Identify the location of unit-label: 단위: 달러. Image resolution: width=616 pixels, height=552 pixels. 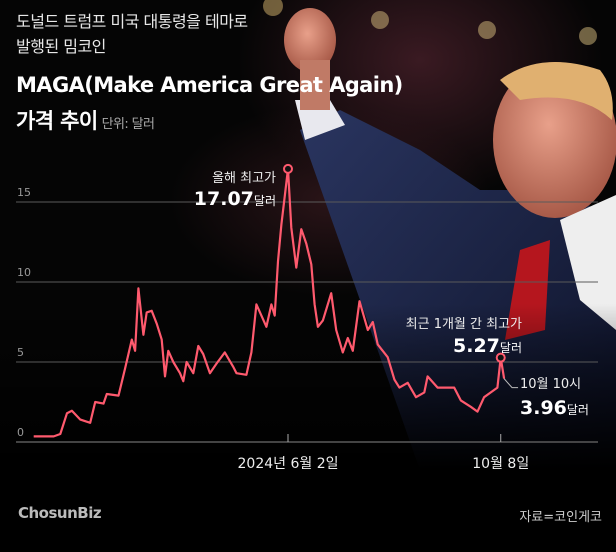
(128, 124).